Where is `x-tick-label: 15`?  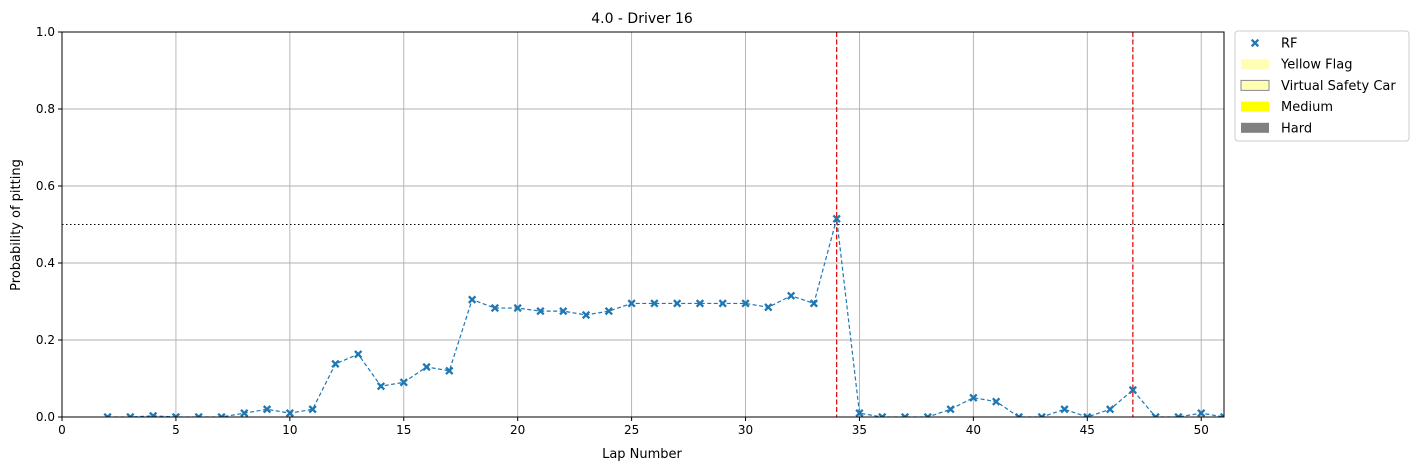
x-tick-label: 15 is located at coordinates (403, 430).